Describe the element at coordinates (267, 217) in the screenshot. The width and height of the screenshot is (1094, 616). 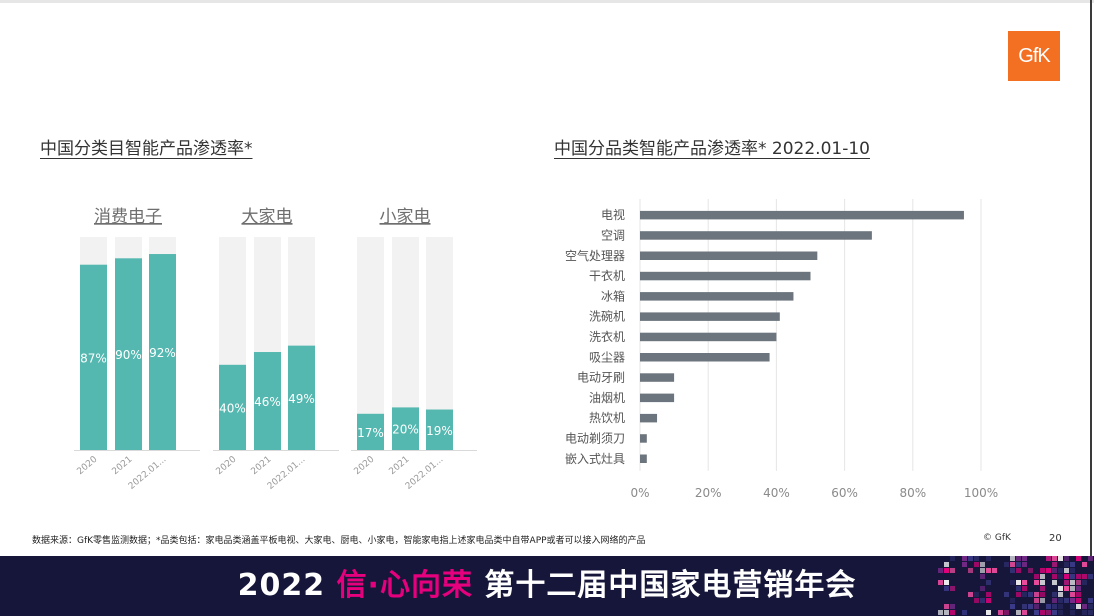
I see `group-title-1: 大家电` at that location.